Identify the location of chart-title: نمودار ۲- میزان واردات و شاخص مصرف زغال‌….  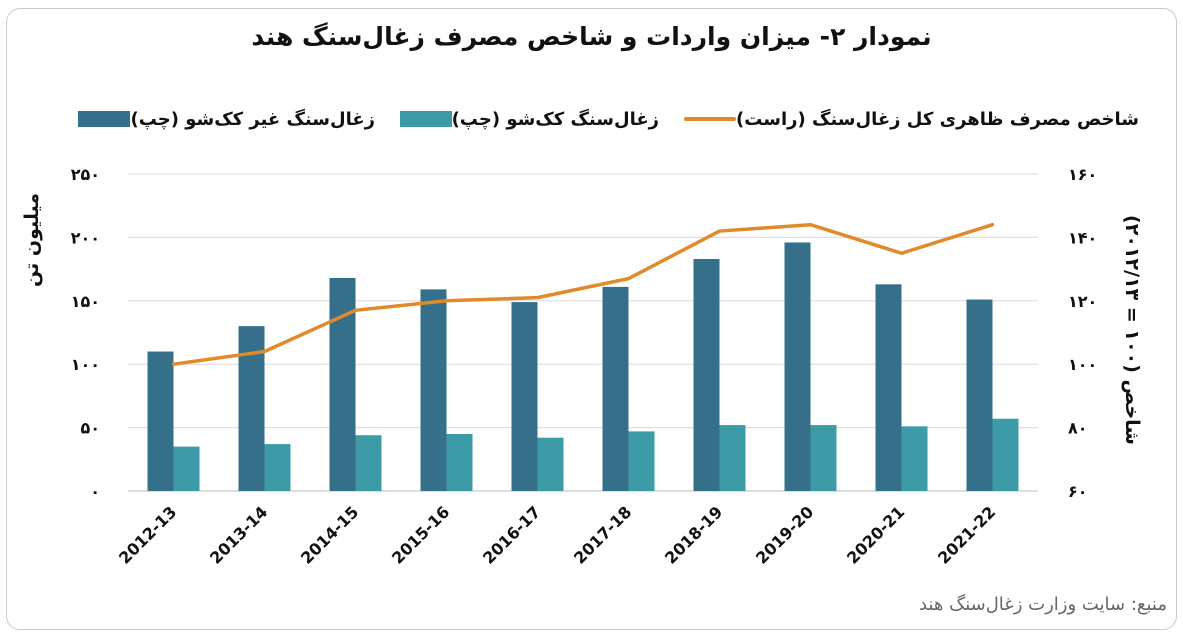
(591, 36).